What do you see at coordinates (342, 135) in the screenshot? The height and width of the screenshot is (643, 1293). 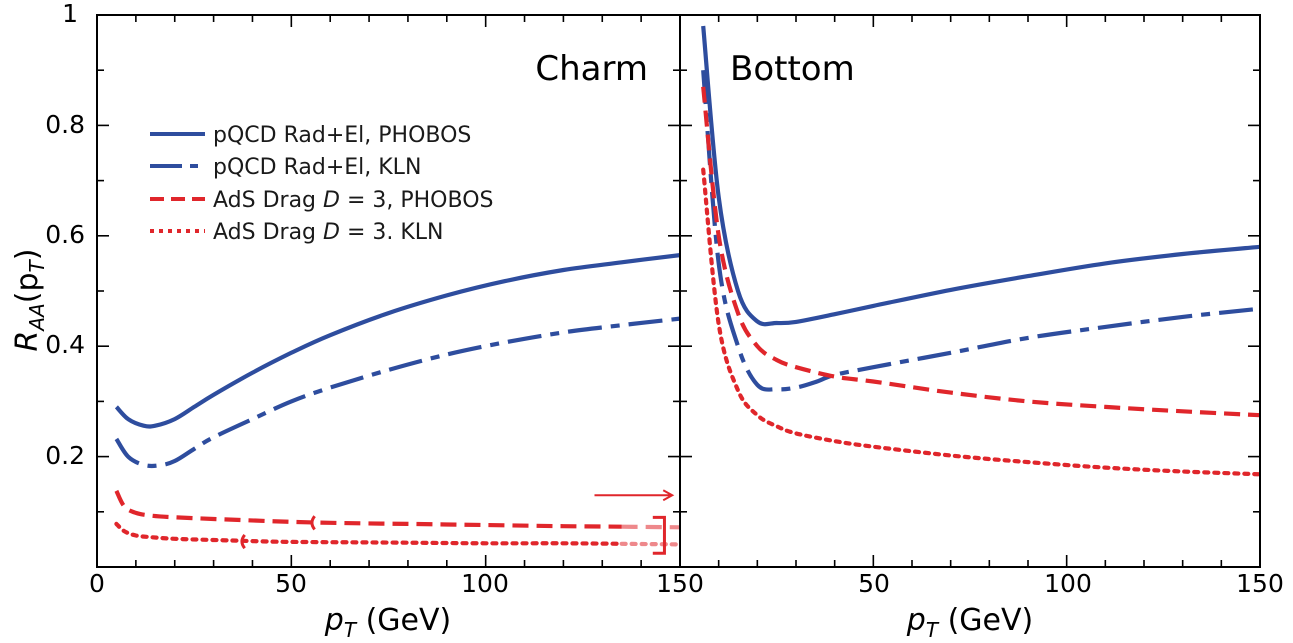 I see `legend-label: pQCD Rad+El, PHOBOS` at bounding box center [342, 135].